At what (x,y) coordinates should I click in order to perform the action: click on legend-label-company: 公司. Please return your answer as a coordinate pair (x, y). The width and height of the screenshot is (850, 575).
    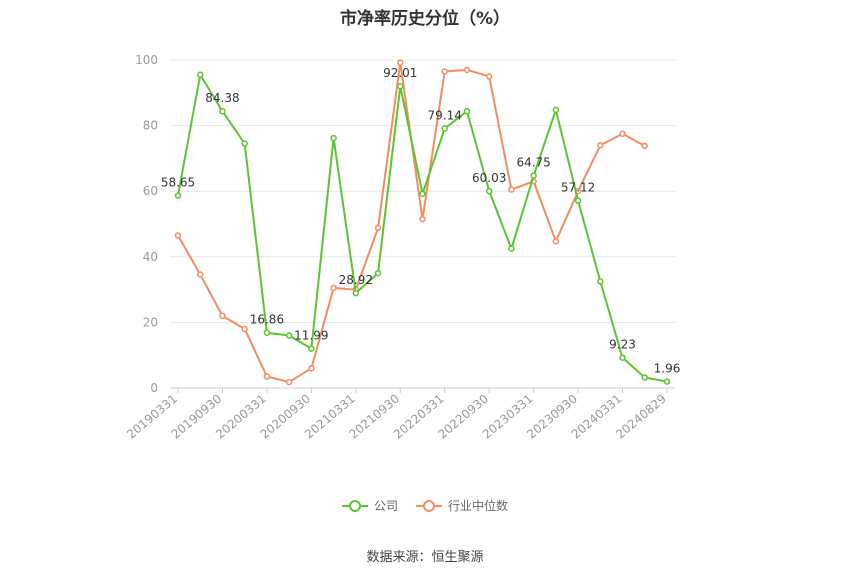
    Looking at the image, I should click on (385, 506).